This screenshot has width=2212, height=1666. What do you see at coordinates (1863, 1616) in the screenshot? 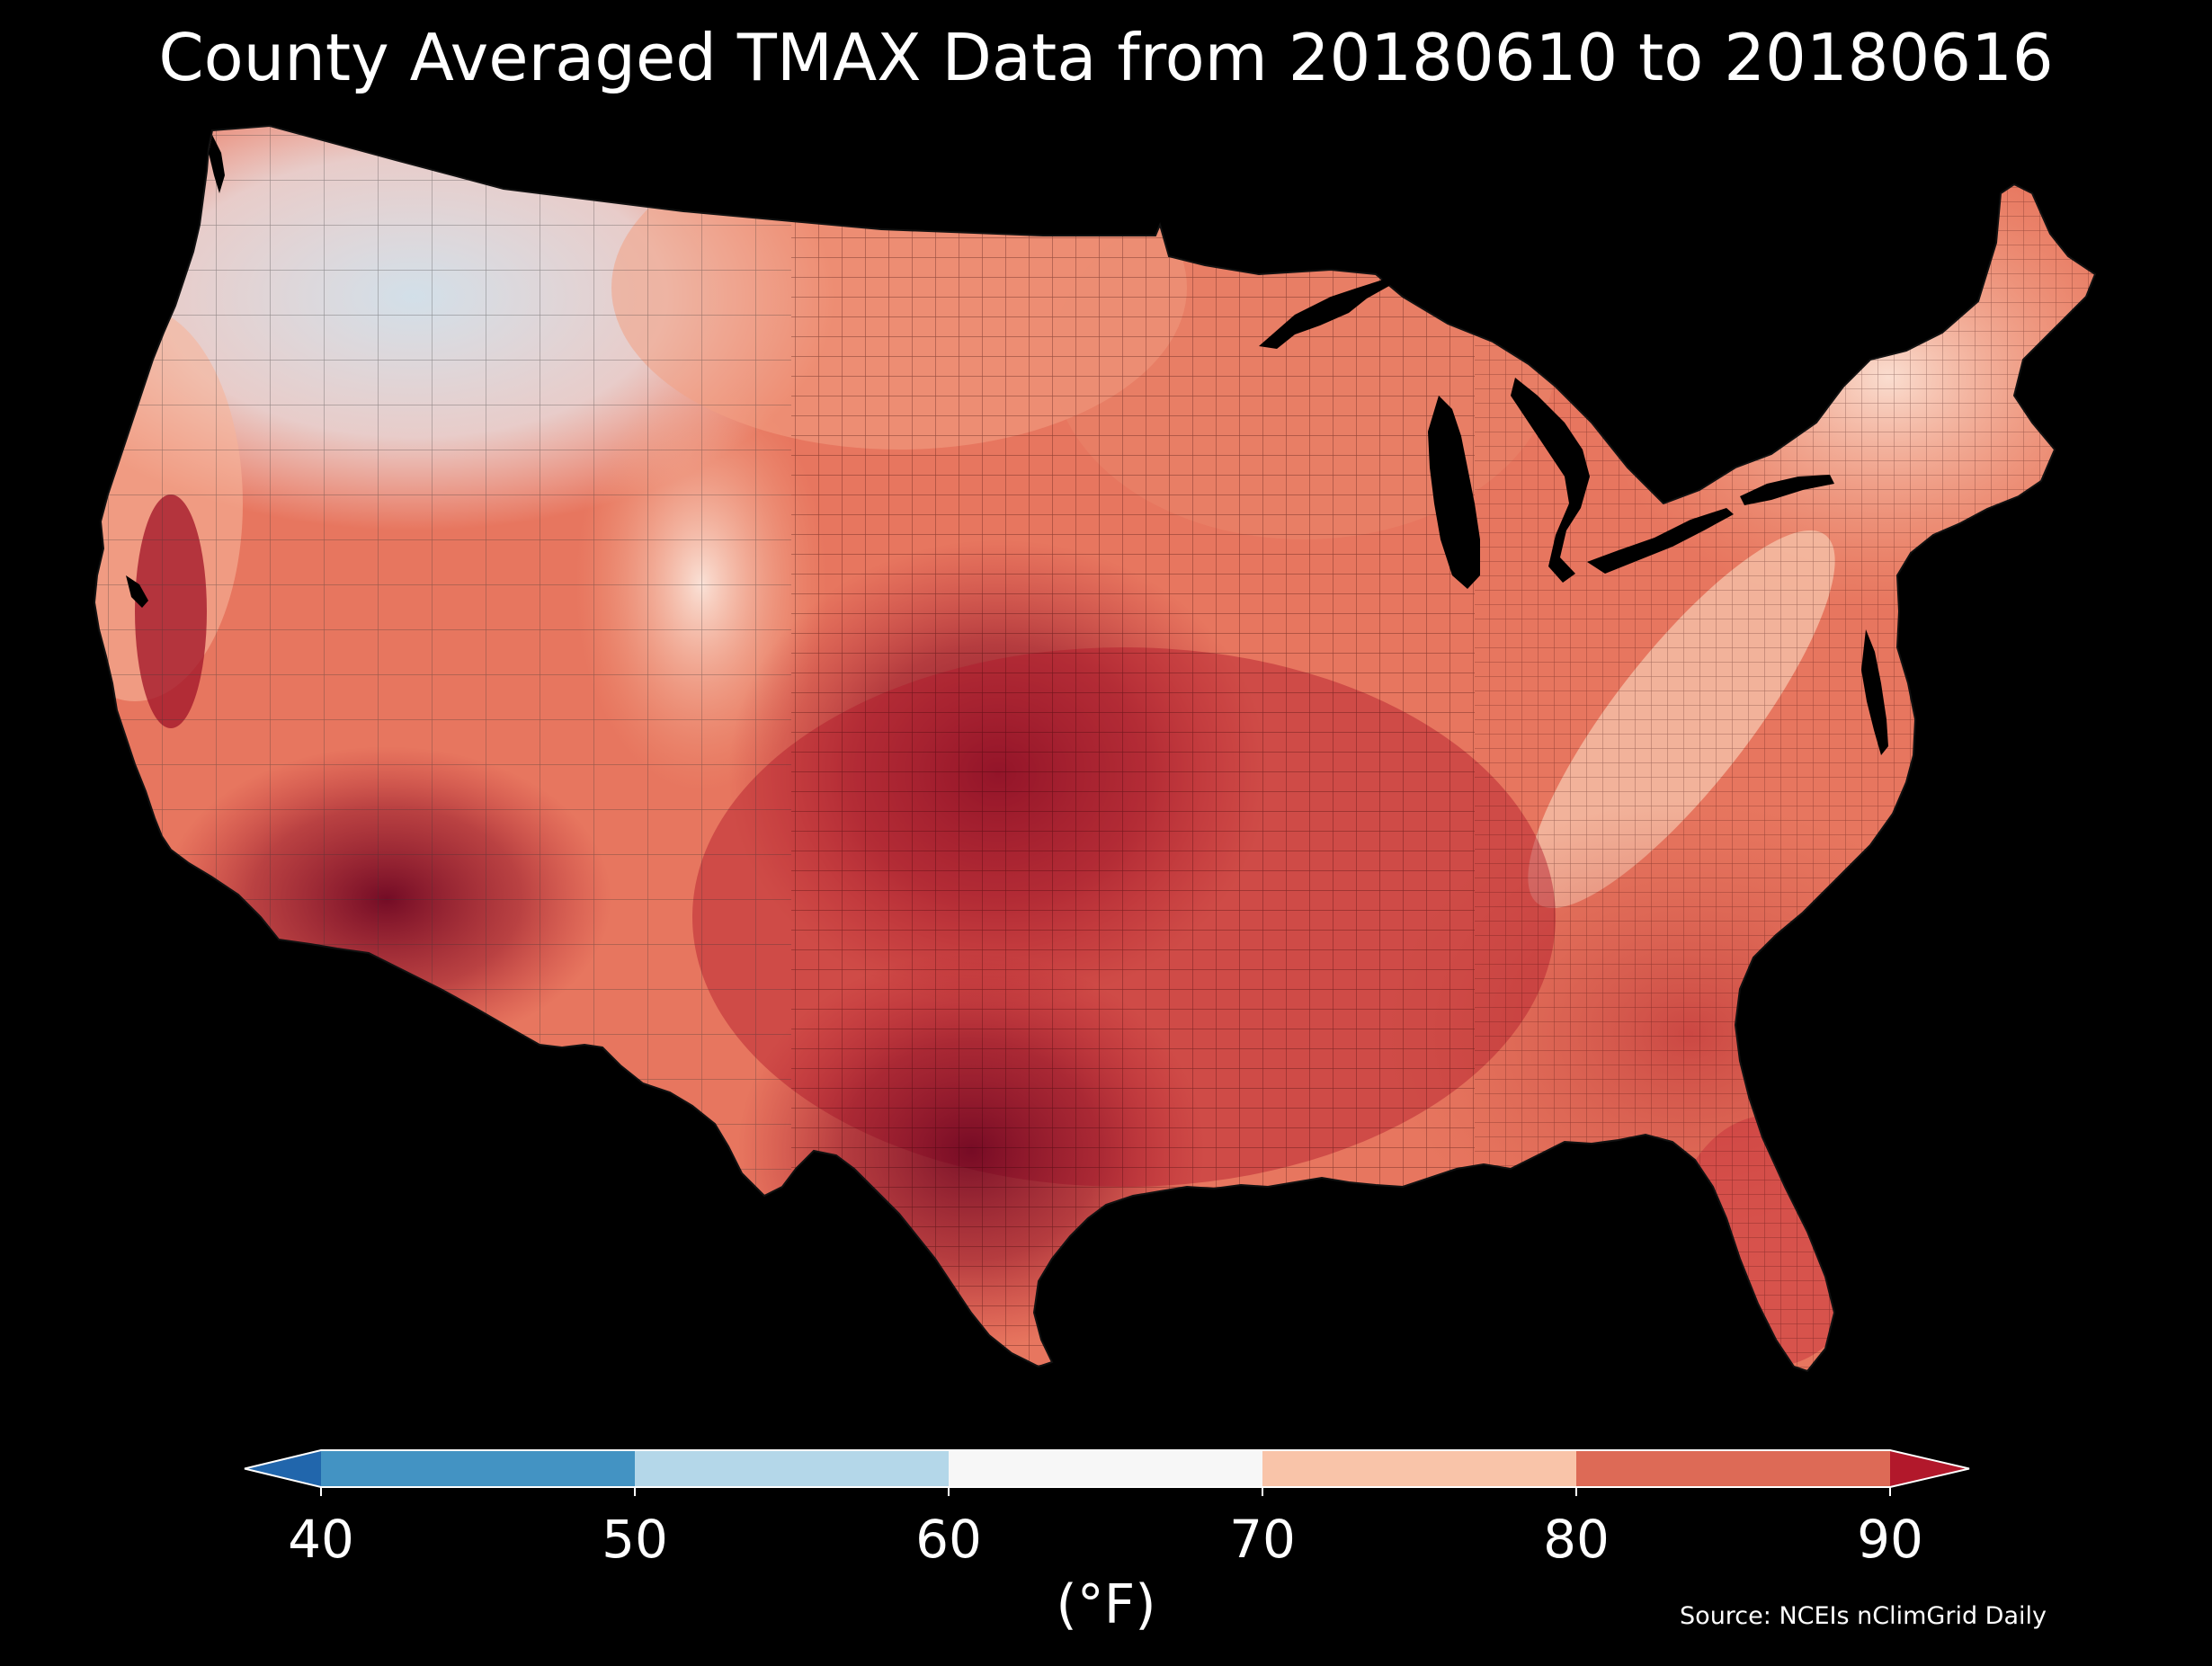
I see `source-credit: Source: NCEIs nClimGrid Daily` at bounding box center [1863, 1616].